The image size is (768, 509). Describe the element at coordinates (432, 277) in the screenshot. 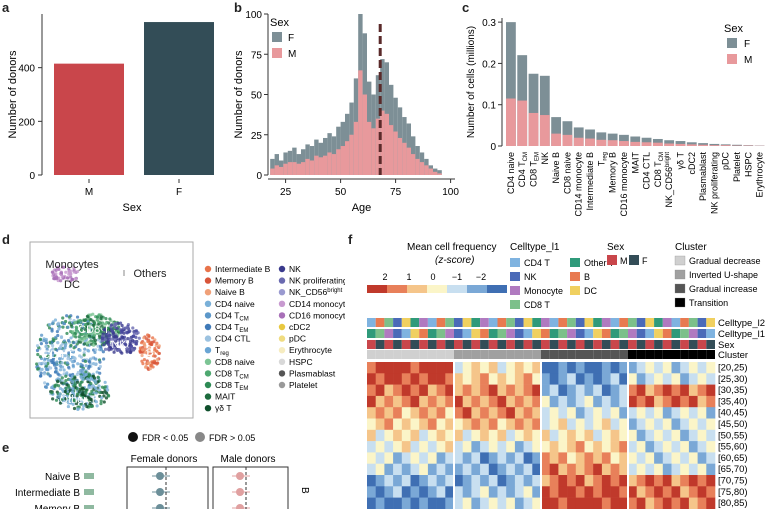

I see `colorbar-tick: 0` at that location.